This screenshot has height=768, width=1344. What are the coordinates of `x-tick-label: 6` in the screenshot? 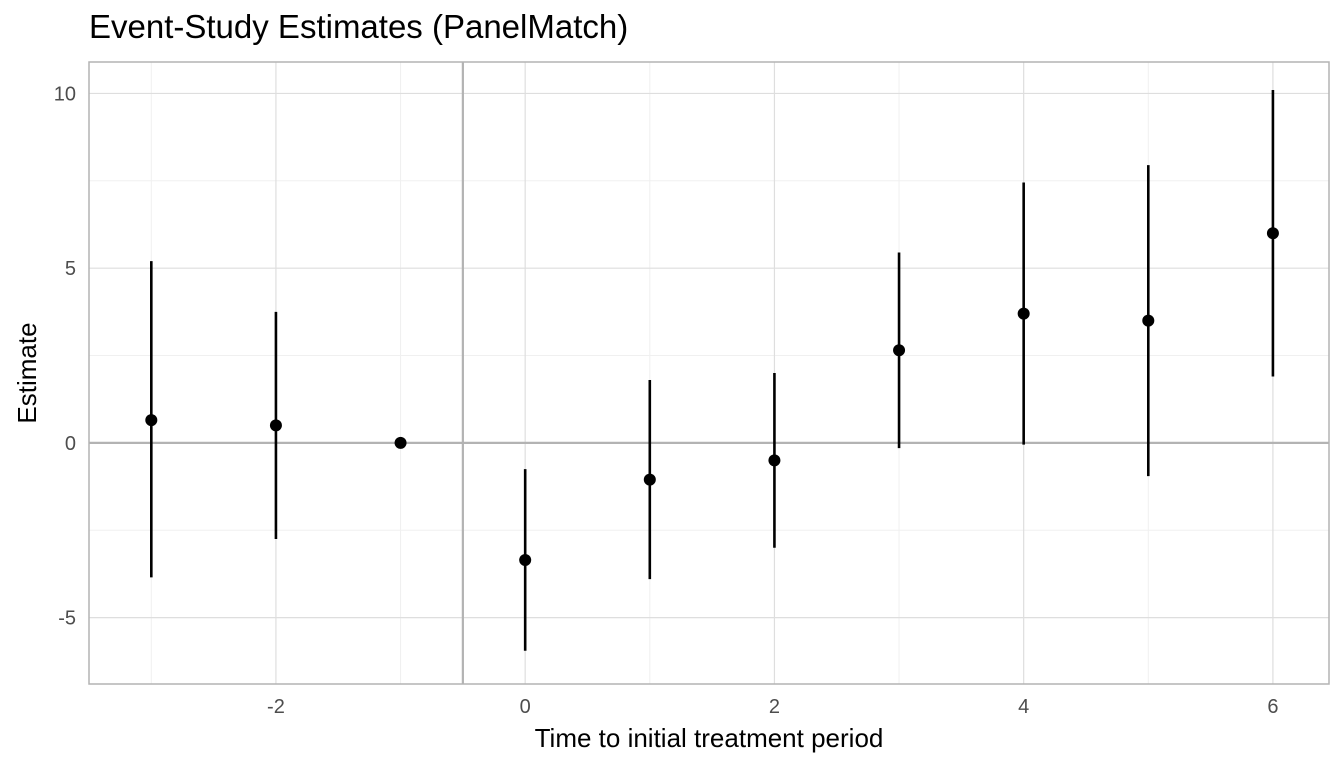 It's located at (1272, 707).